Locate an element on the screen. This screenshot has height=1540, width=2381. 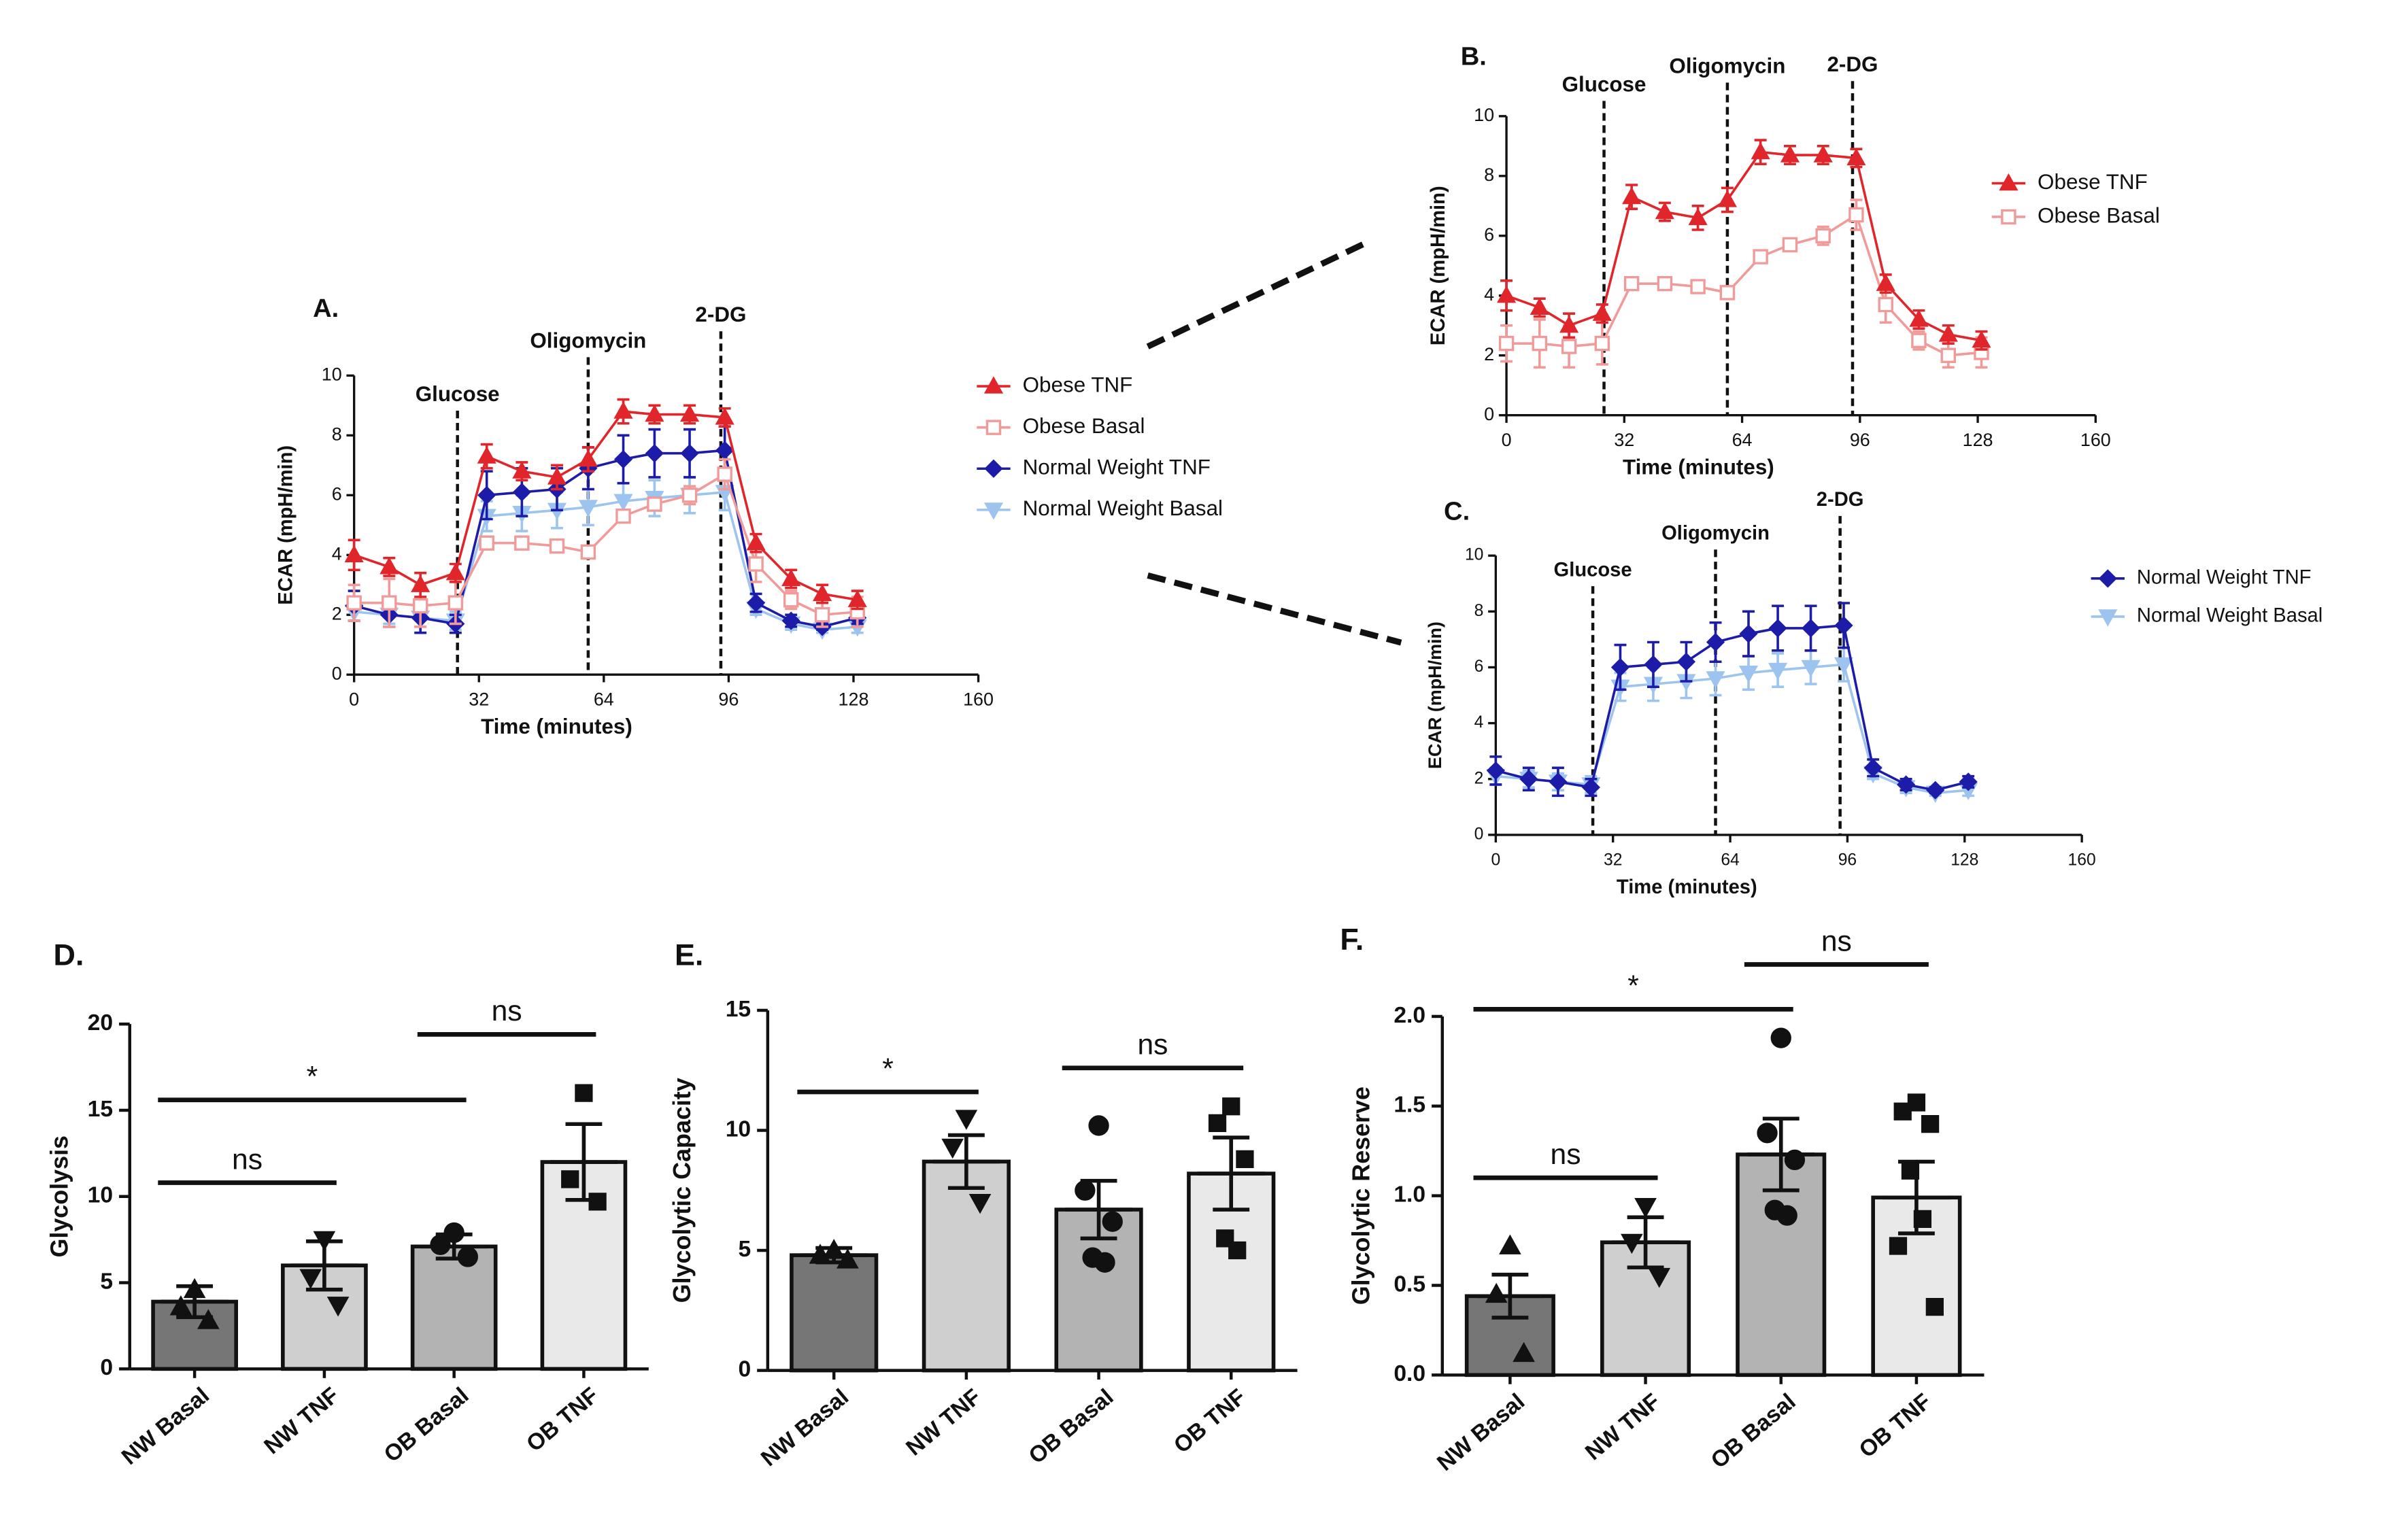
y-tick-label: 1.5 is located at coordinates (1409, 1105).